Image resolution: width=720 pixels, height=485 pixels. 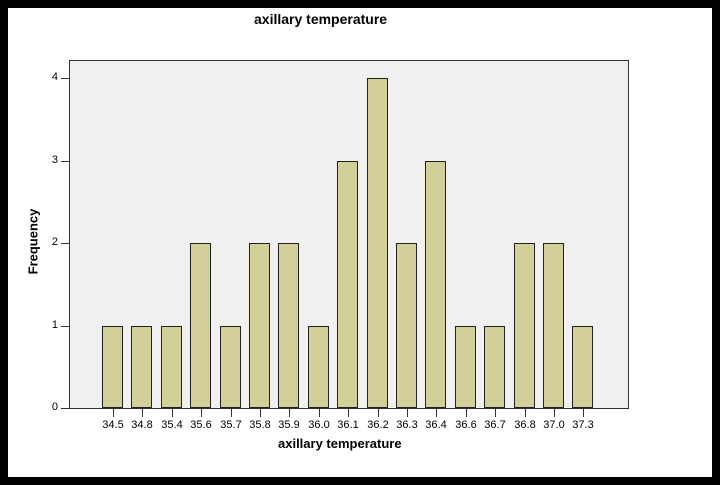 I want to click on x-tick-label: 36.2, so click(x=378, y=425).